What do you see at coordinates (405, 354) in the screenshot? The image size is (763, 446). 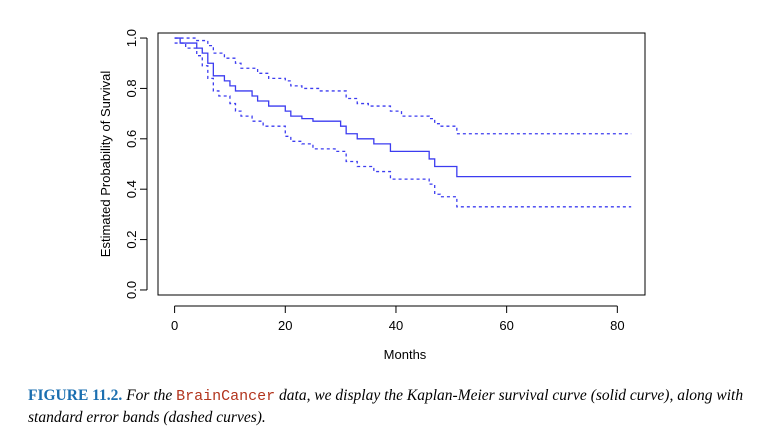 I see `x-axis-title: Months` at bounding box center [405, 354].